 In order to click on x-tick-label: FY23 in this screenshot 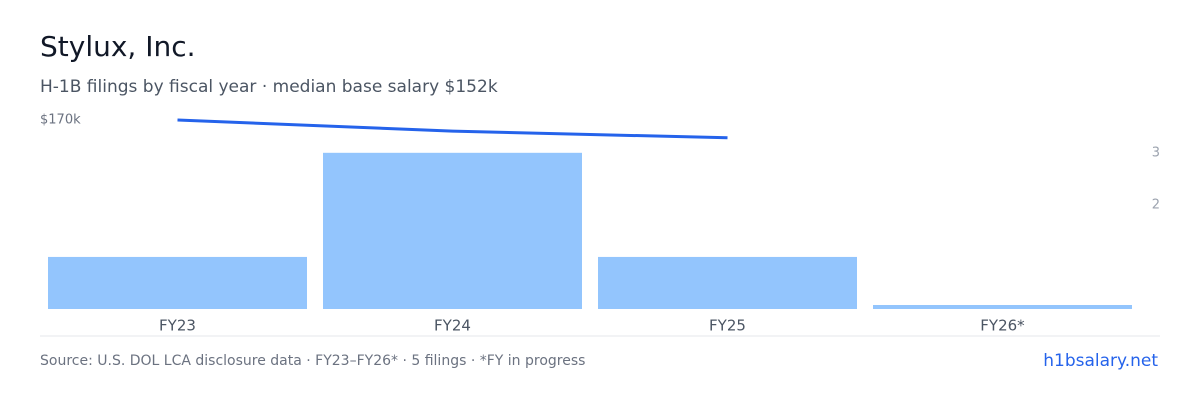, I will do `click(177, 326)`.